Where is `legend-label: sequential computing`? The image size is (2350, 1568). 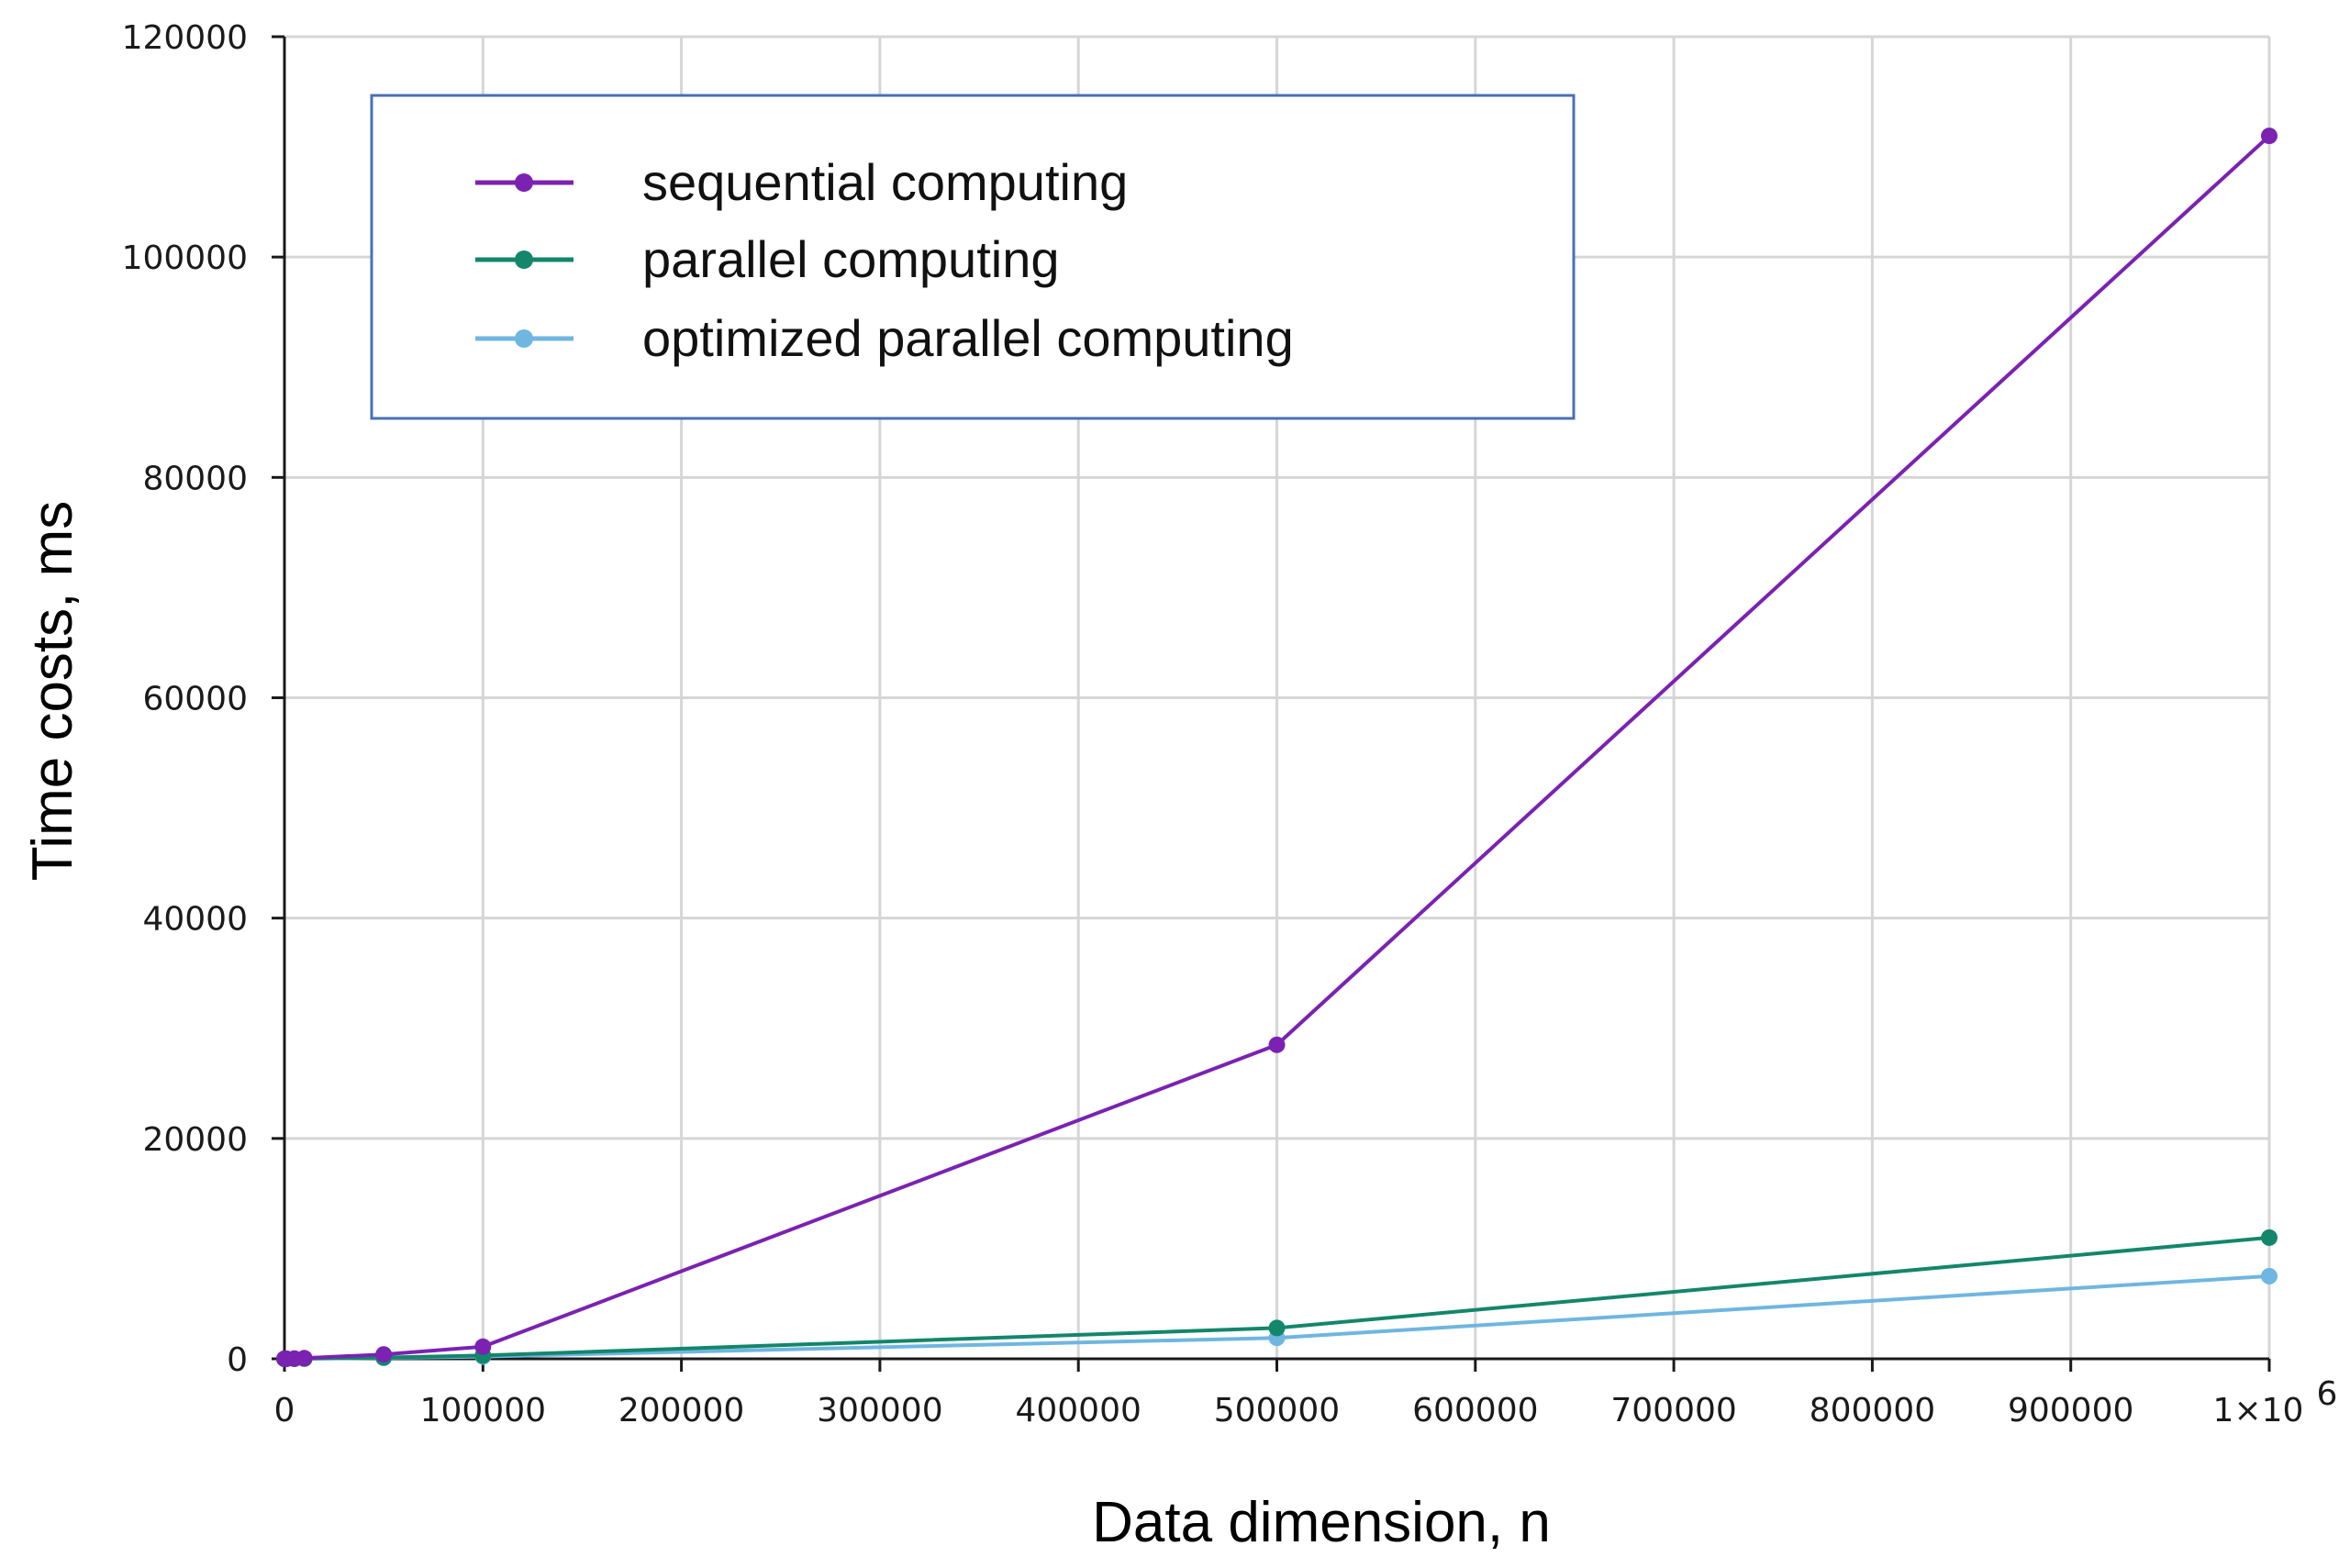 legend-label: sequential computing is located at coordinates (885, 182).